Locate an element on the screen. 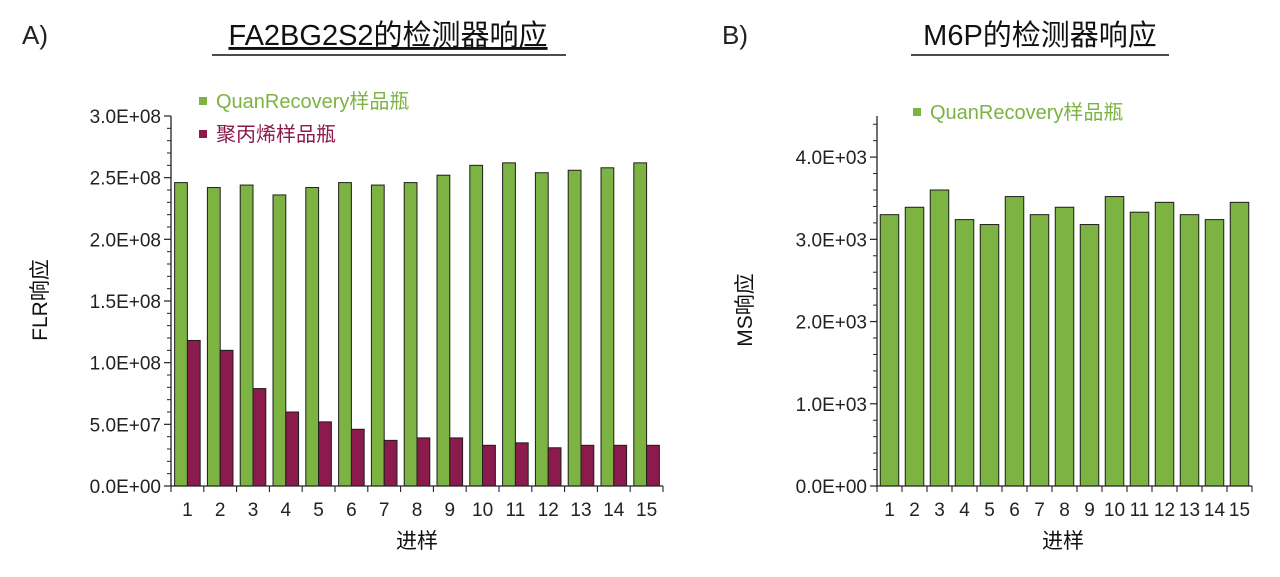  chart-b-ylabel: MS响应 is located at coordinates (745, 310).